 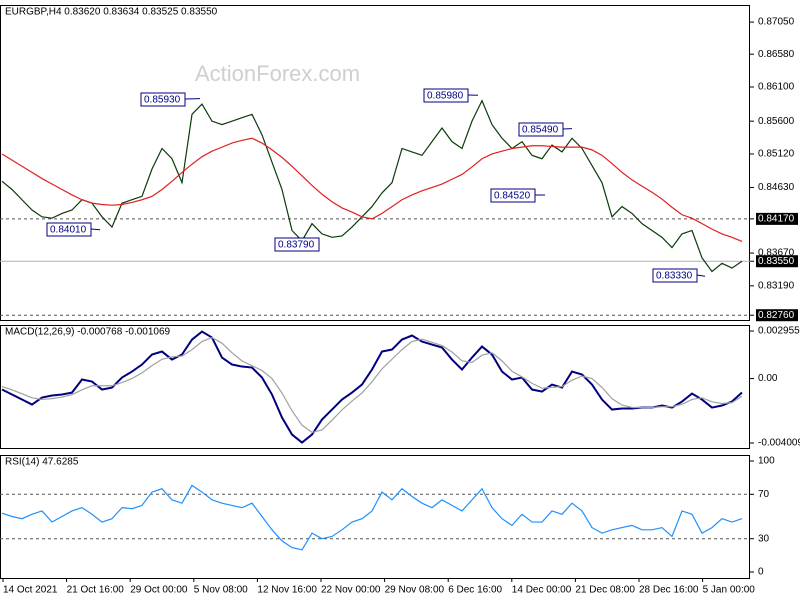 I want to click on y-tick-label: 0.85120, so click(x=776, y=154).